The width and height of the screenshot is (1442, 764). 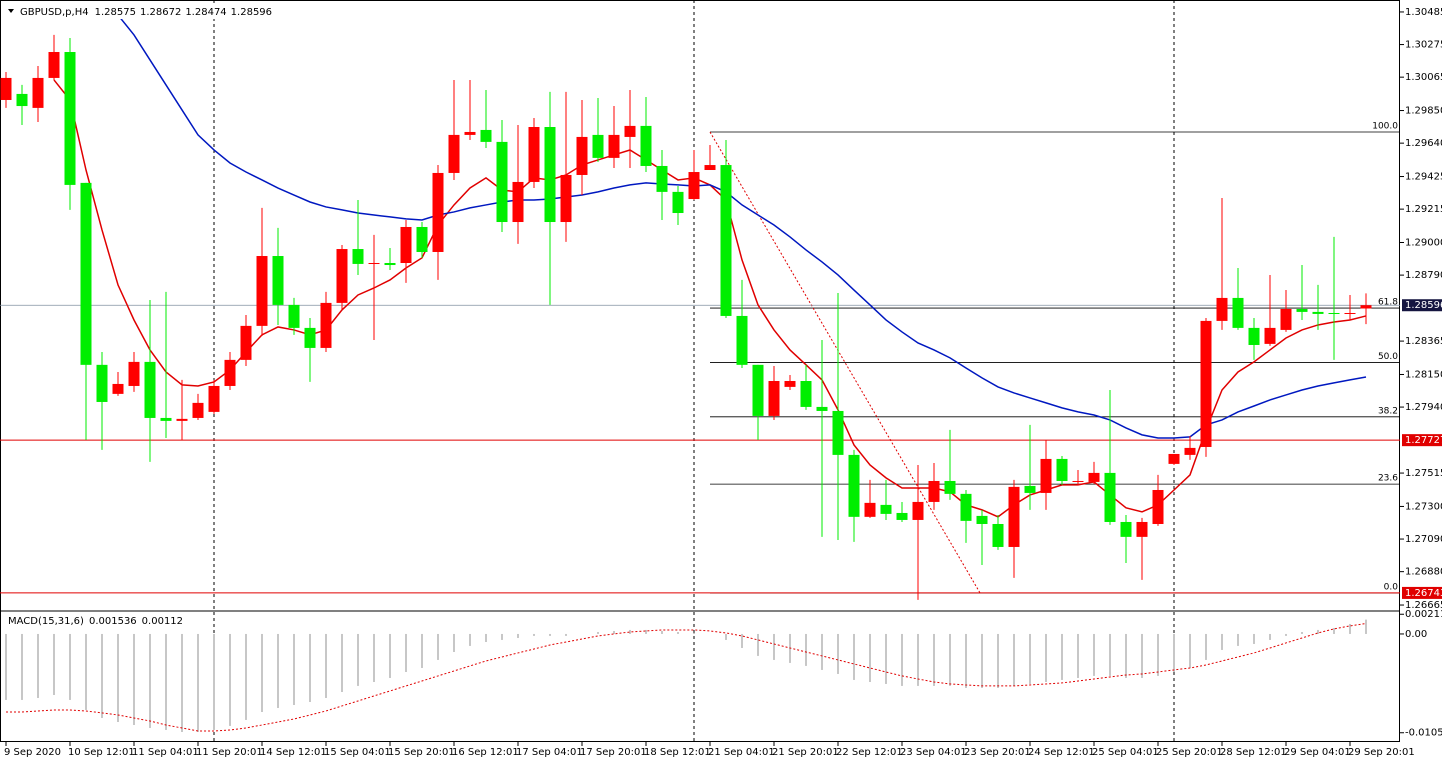 I want to click on x-tick-label: 18 Sep 12:01, so click(x=677, y=752).